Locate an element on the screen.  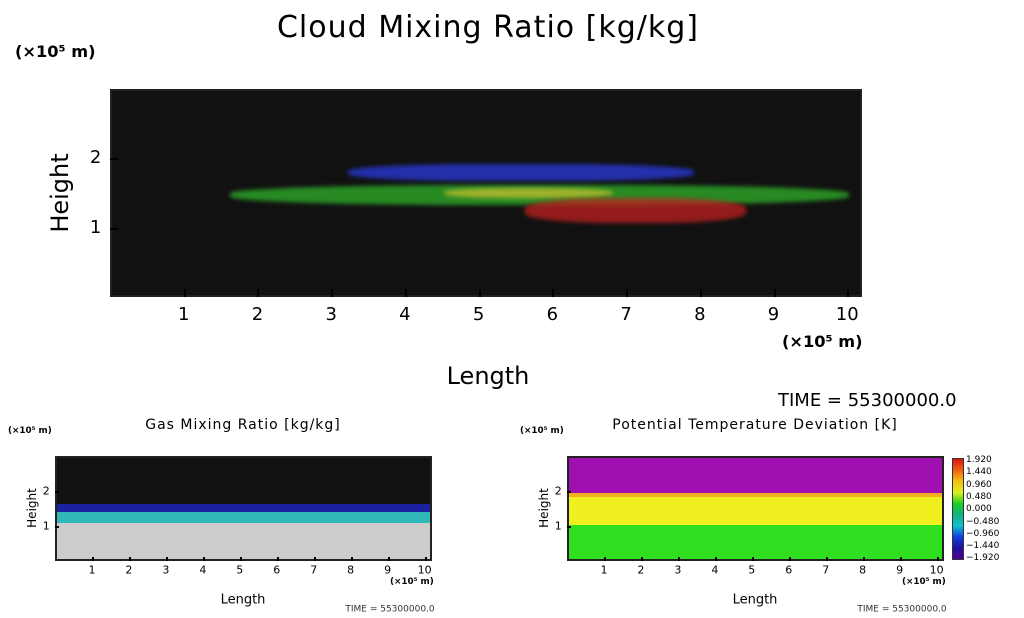
colorbar-label: 0.480 is located at coordinates (979, 496).